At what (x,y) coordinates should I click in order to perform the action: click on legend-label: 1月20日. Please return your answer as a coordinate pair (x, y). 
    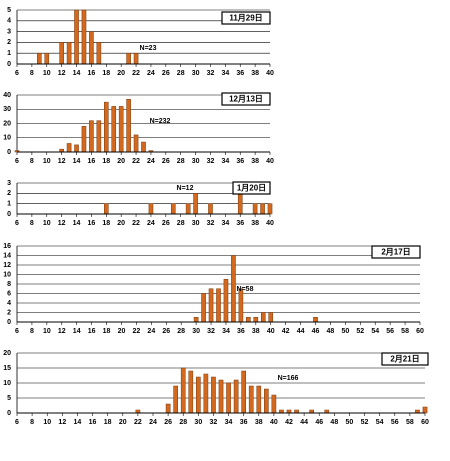
    Looking at the image, I should click on (251, 188).